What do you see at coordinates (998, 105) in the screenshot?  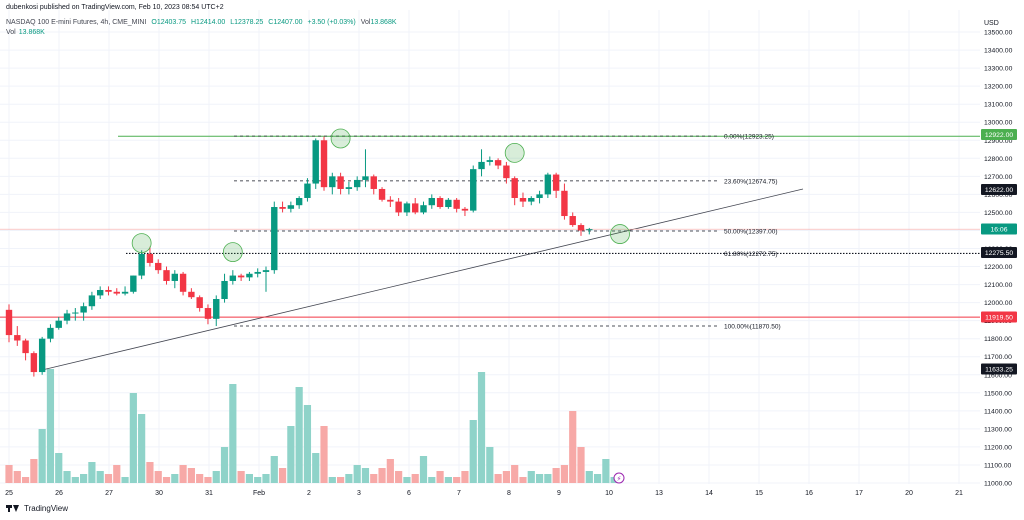 I see `y-axis-tick-label: 13100.00` at bounding box center [998, 105].